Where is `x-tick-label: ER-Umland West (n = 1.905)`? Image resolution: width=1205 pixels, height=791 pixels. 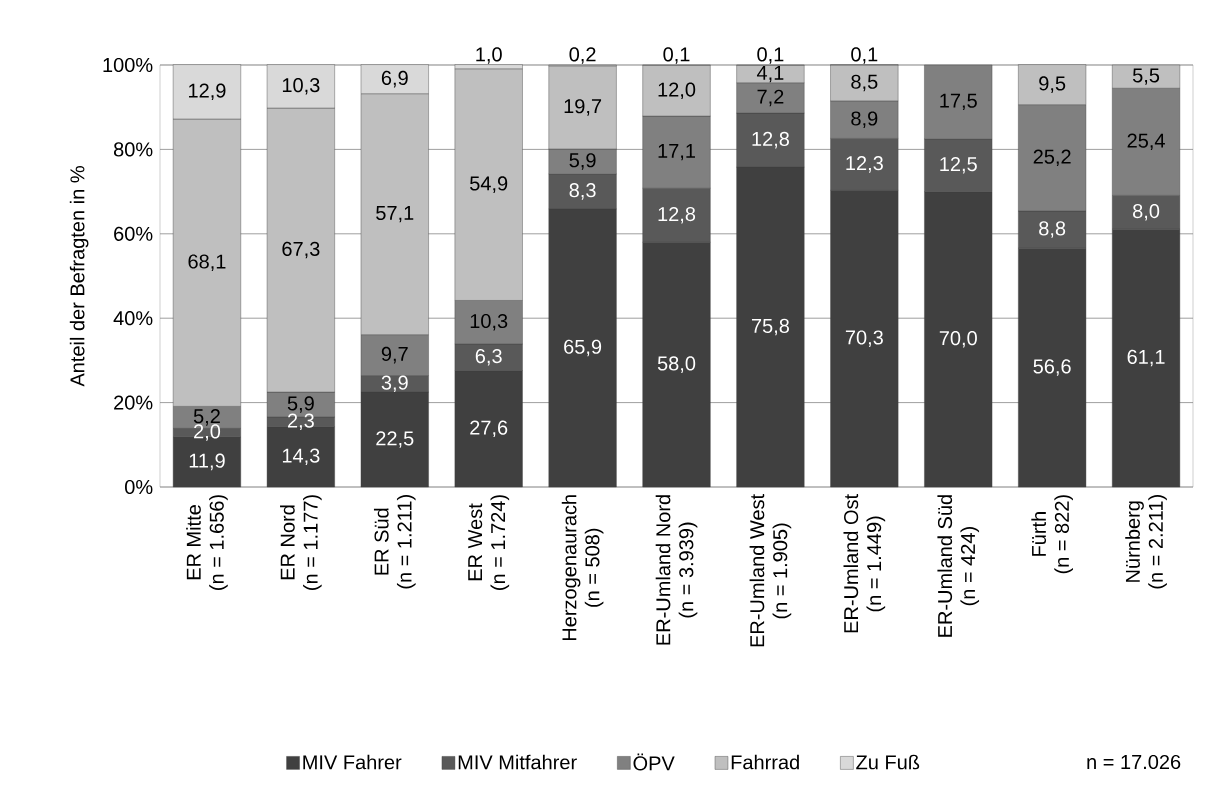 x-tick-label: ER-Umland West (n = 1.905) is located at coordinates (770, 570).